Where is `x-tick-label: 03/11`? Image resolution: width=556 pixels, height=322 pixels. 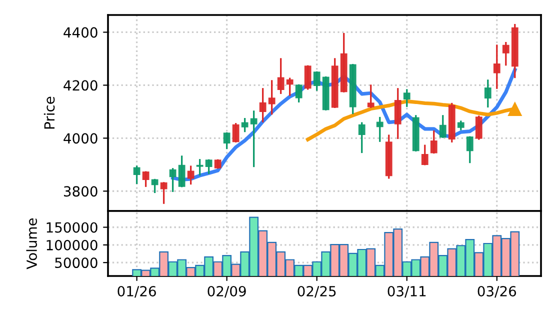 x-tick-label: 03/11 is located at coordinates (407, 292).